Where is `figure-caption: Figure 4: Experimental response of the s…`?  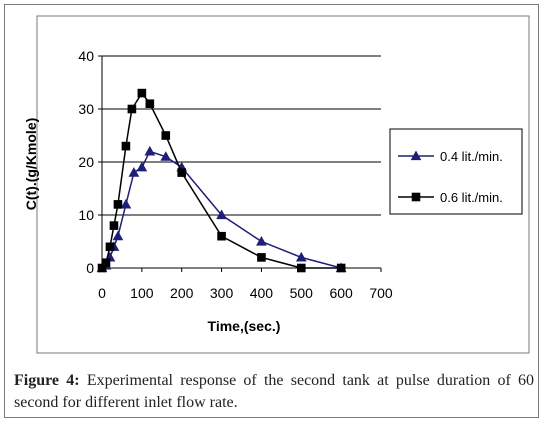 figure-caption: Figure 4: Experimental response of the s… is located at coordinates (274, 392).